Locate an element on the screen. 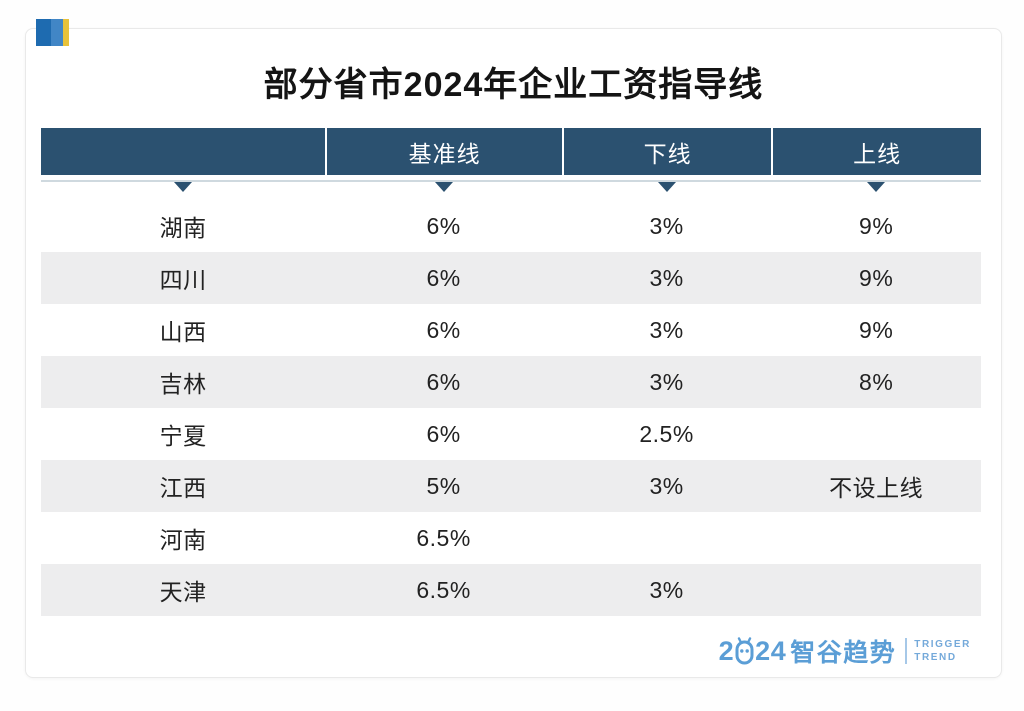 The width and height of the screenshot is (1024, 711). page-title: 部分省市2024年企业工资指导线 is located at coordinates (513, 85).